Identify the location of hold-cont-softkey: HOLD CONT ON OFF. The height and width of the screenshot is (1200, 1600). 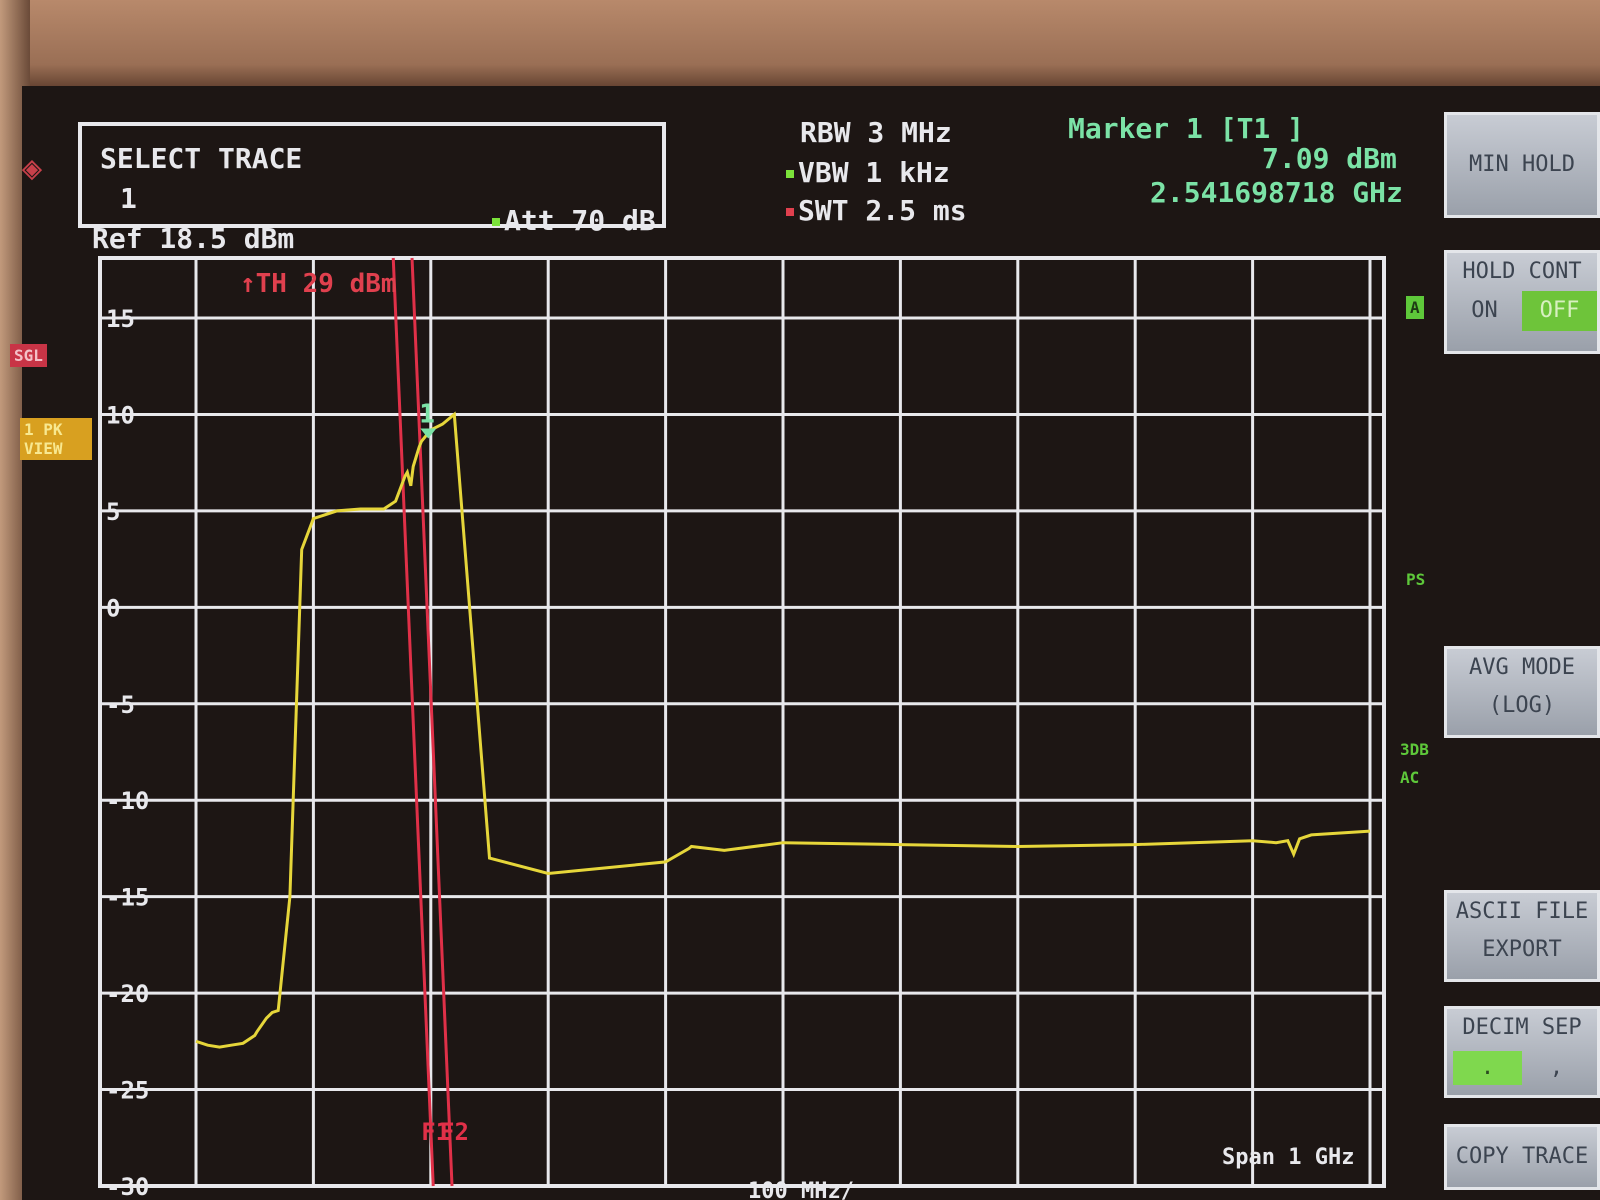
(1522, 302).